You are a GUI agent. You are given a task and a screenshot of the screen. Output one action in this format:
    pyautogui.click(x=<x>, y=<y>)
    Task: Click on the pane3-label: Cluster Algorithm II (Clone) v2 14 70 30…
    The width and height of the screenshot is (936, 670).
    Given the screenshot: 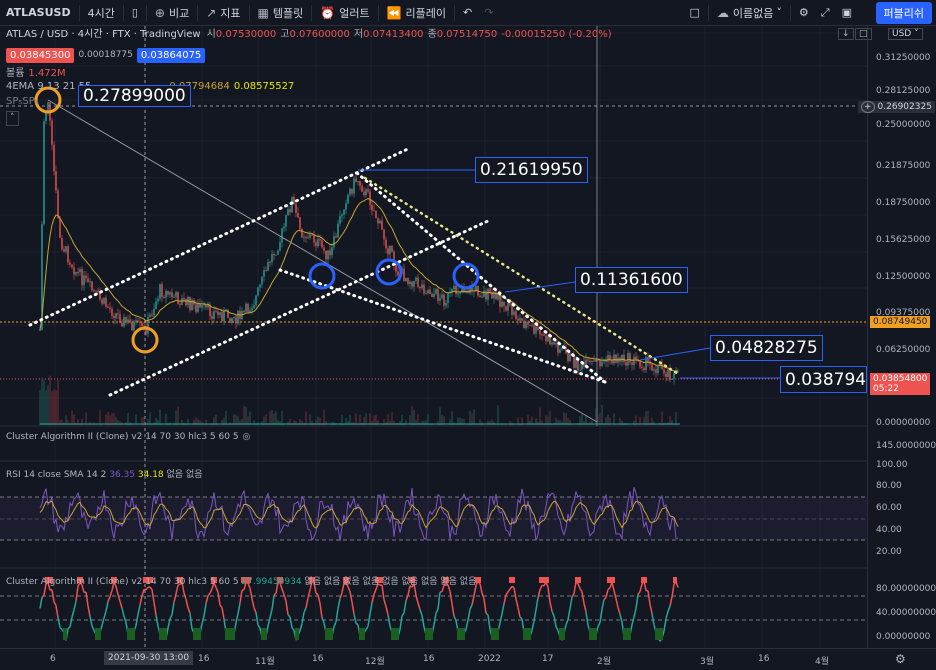 What is the action you would take?
    pyautogui.click(x=122, y=582)
    